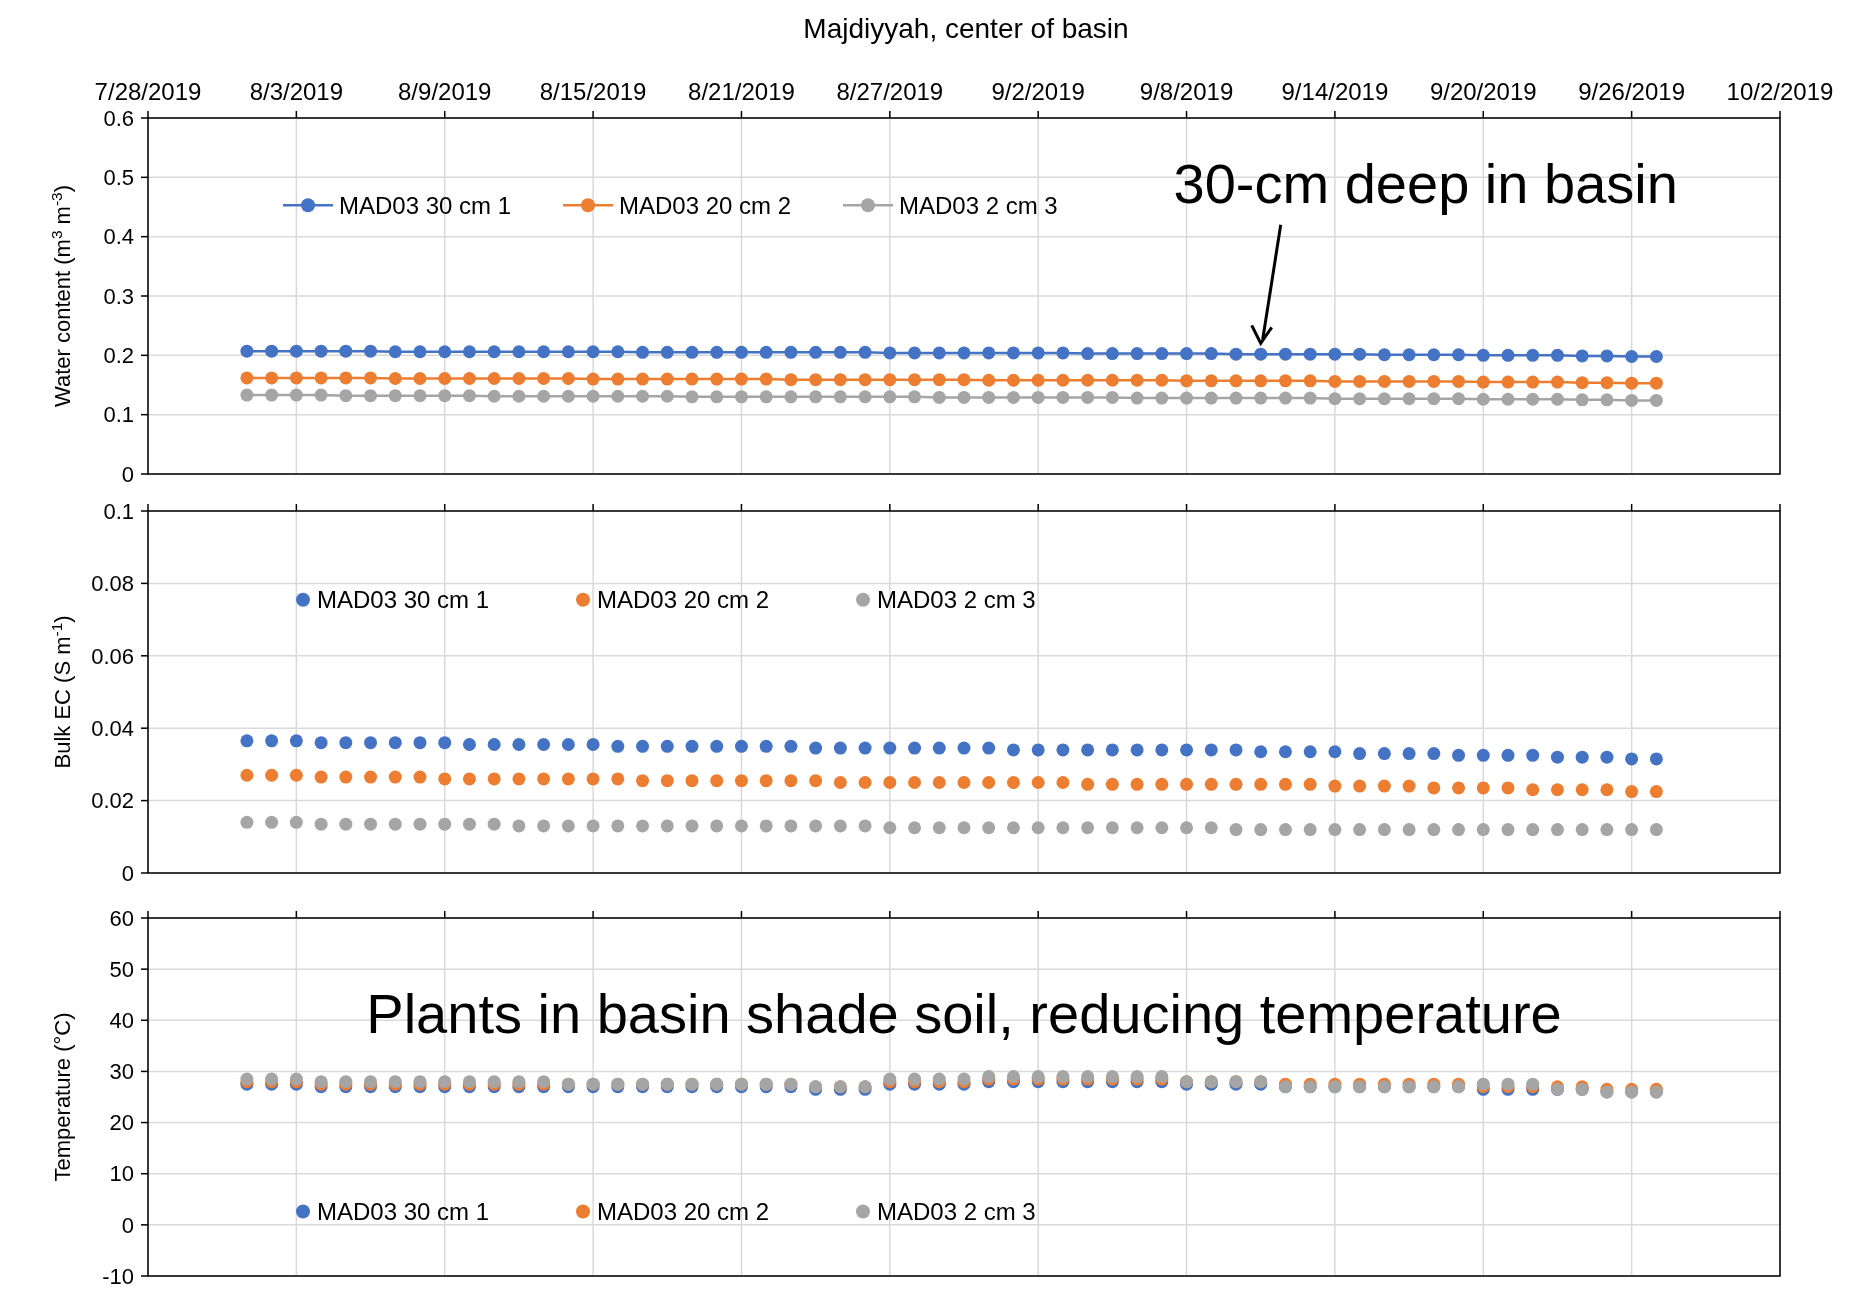 The image size is (1864, 1301). What do you see at coordinates (741, 91) in the screenshot?
I see `x-tick-label: 8/21/2019` at bounding box center [741, 91].